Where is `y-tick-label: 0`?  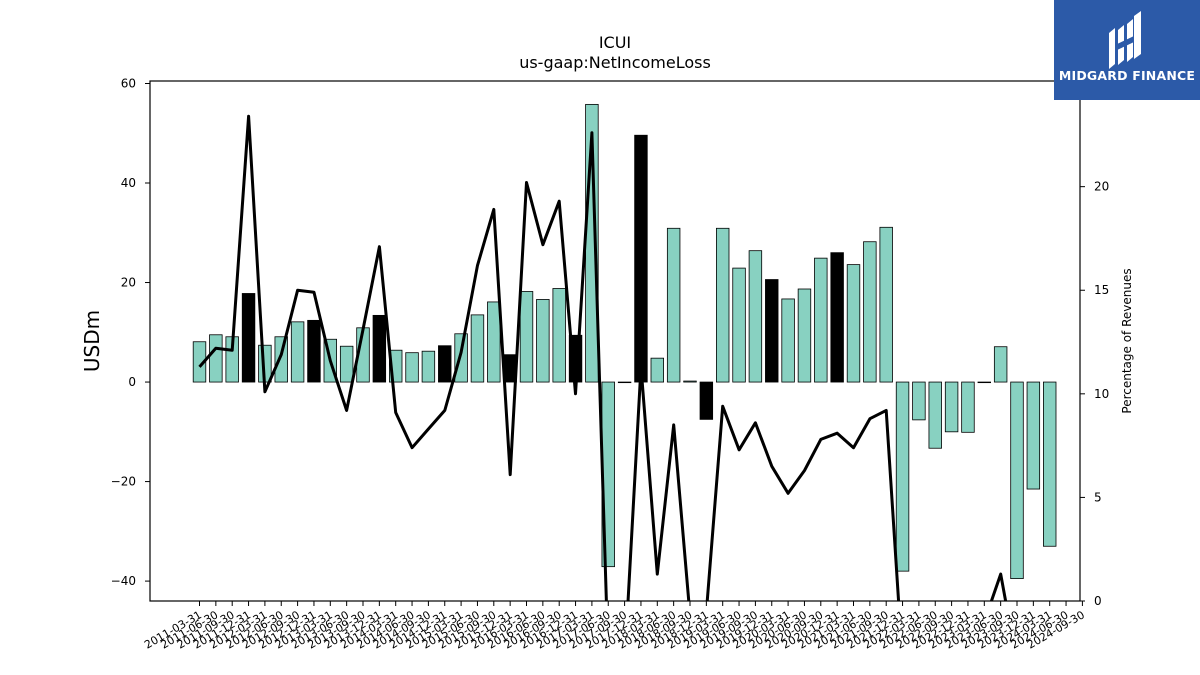 y-tick-label: 0 is located at coordinates (132, 382).